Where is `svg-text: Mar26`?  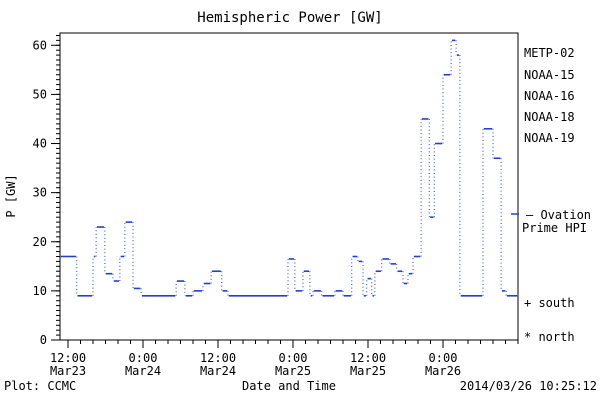
svg-text: Mar26 is located at coordinates (443, 371).